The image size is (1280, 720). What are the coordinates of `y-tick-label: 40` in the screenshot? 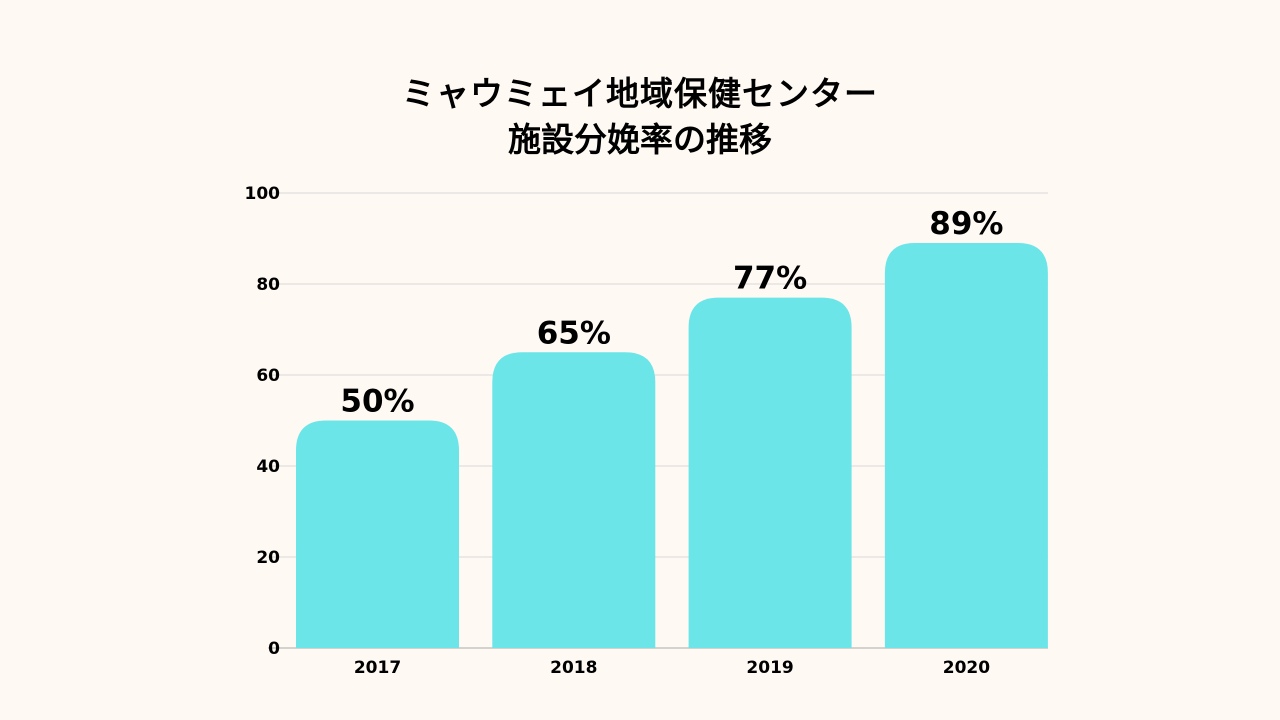 It's located at (268, 467).